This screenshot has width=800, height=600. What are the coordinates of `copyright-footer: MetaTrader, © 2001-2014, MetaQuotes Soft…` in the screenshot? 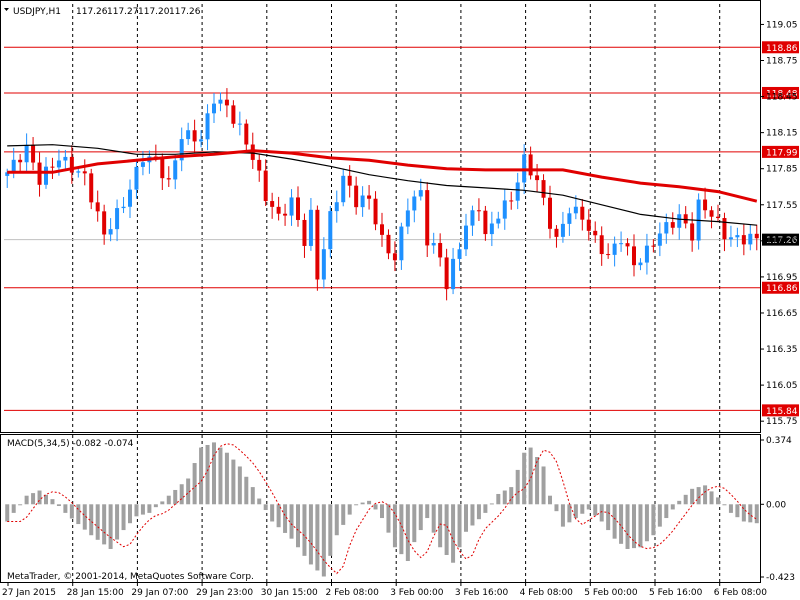 It's located at (130, 577).